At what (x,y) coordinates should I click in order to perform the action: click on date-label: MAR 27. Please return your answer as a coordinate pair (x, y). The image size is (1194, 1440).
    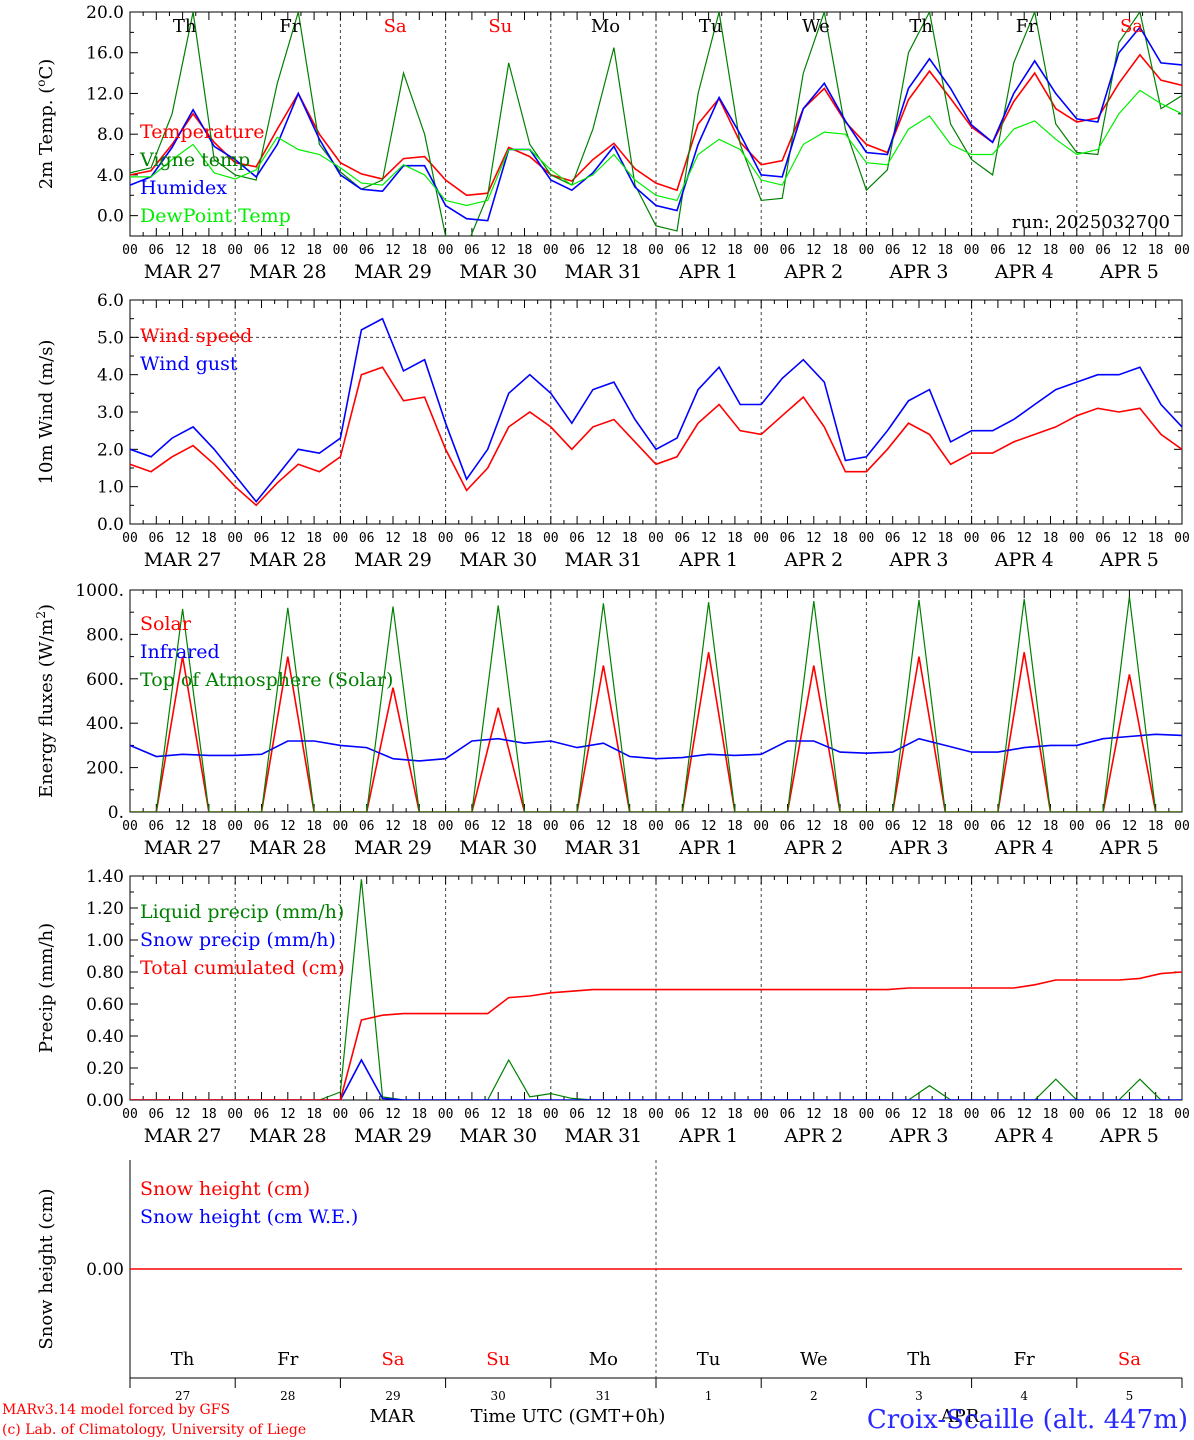
    Looking at the image, I should click on (183, 848).